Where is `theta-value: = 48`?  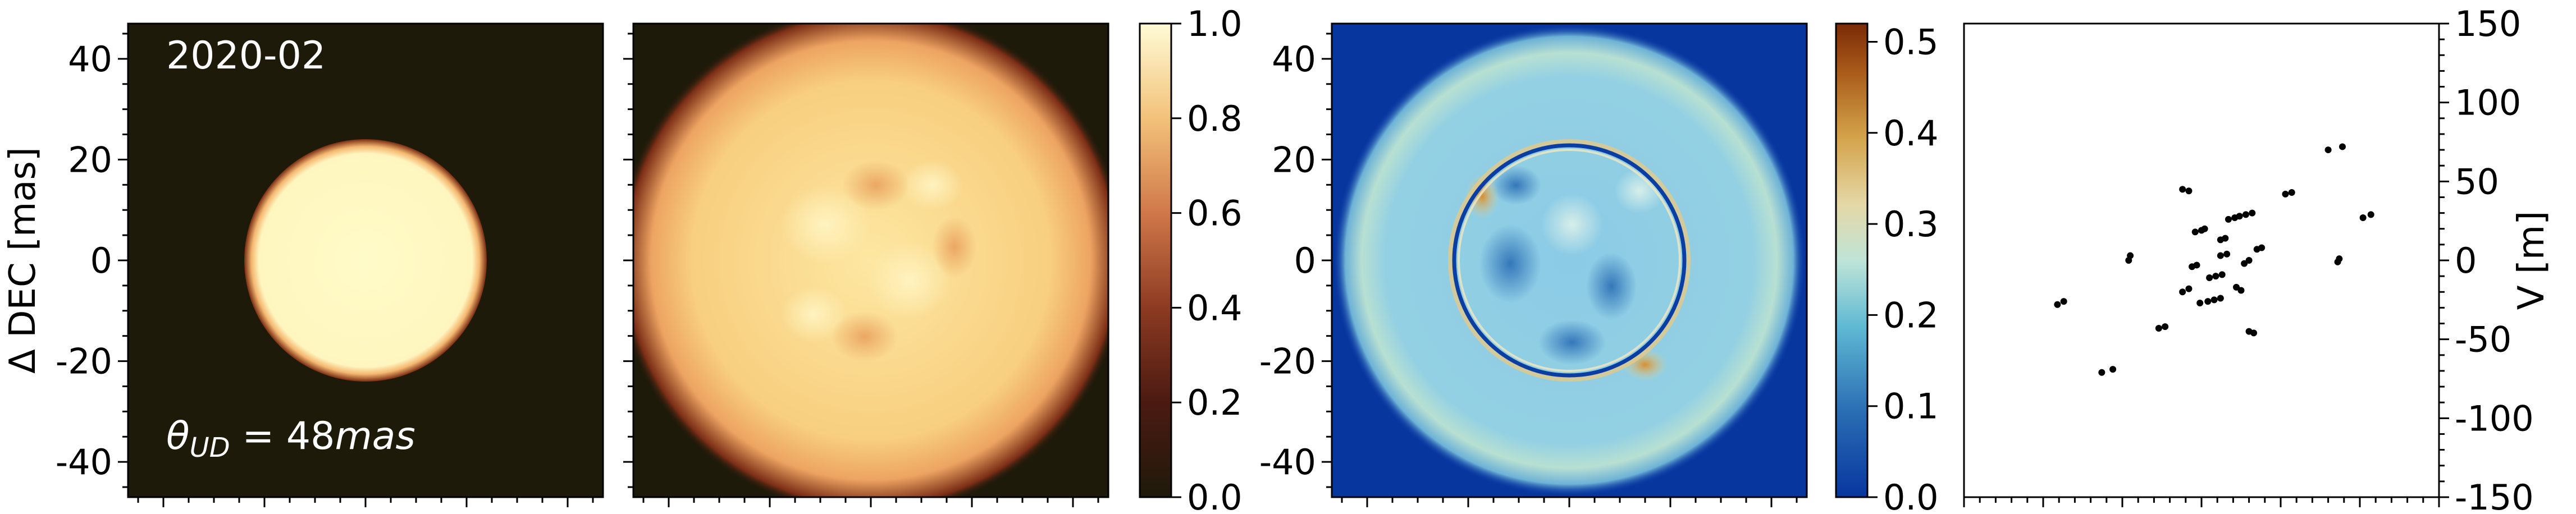 theta-value: = 48 is located at coordinates (282, 436).